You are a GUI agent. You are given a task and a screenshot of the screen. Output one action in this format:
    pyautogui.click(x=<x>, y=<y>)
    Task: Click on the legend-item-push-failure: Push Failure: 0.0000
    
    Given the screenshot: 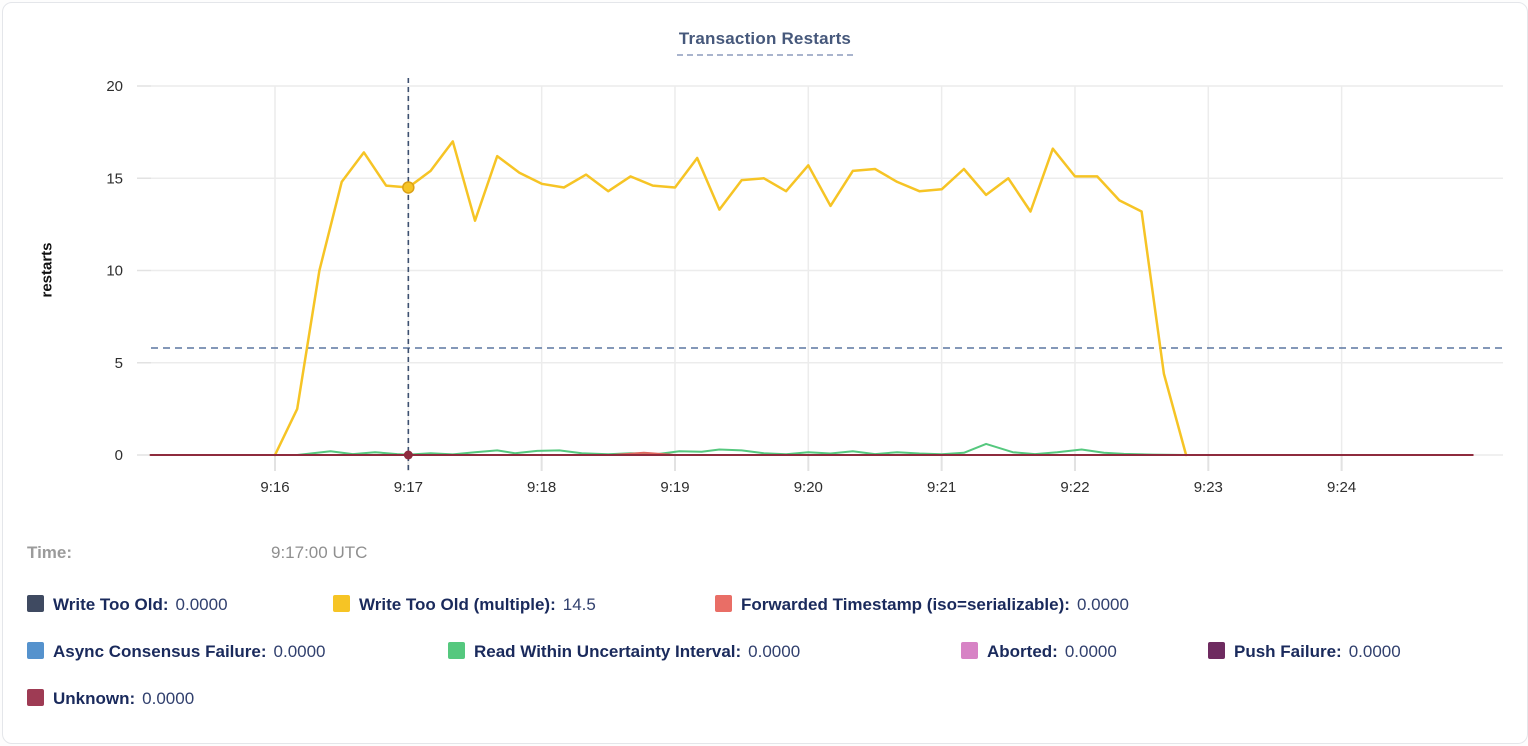 What is the action you would take?
    pyautogui.click(x=1304, y=655)
    